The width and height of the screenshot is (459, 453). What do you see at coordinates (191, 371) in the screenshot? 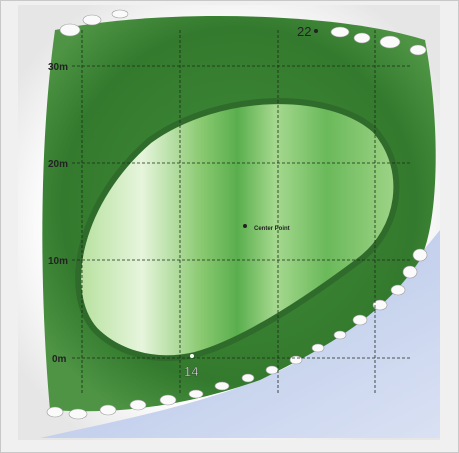
I see `marker-label: 14` at bounding box center [191, 371].